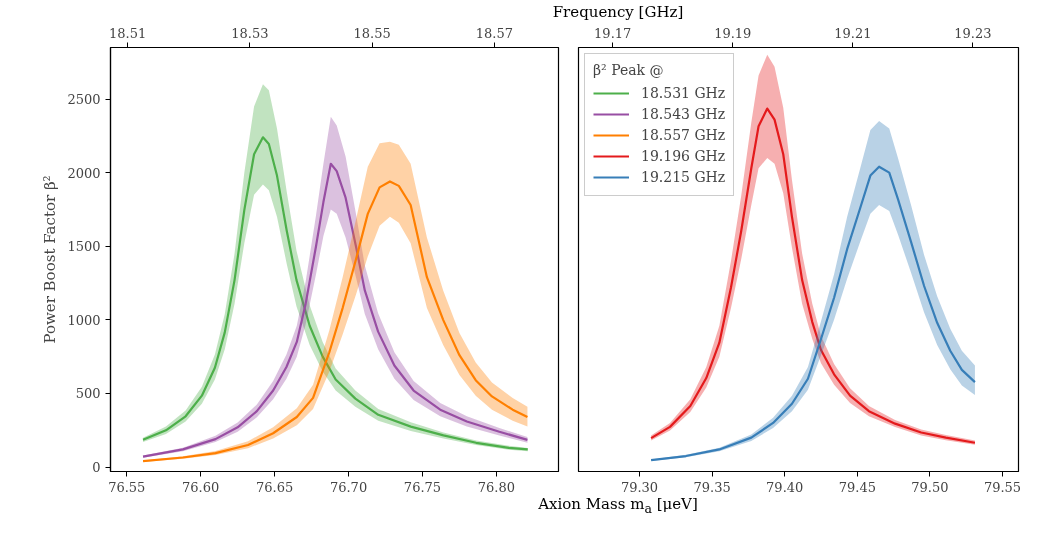  I want to click on x-tick-label: 76.60, so click(201, 487).